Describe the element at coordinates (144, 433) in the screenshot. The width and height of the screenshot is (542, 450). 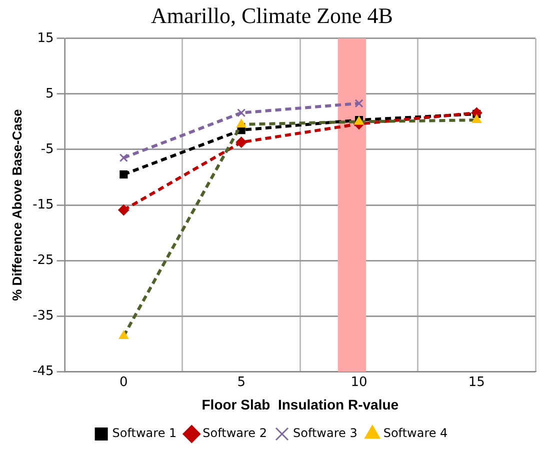
I see `legend-label: Software 1` at that location.